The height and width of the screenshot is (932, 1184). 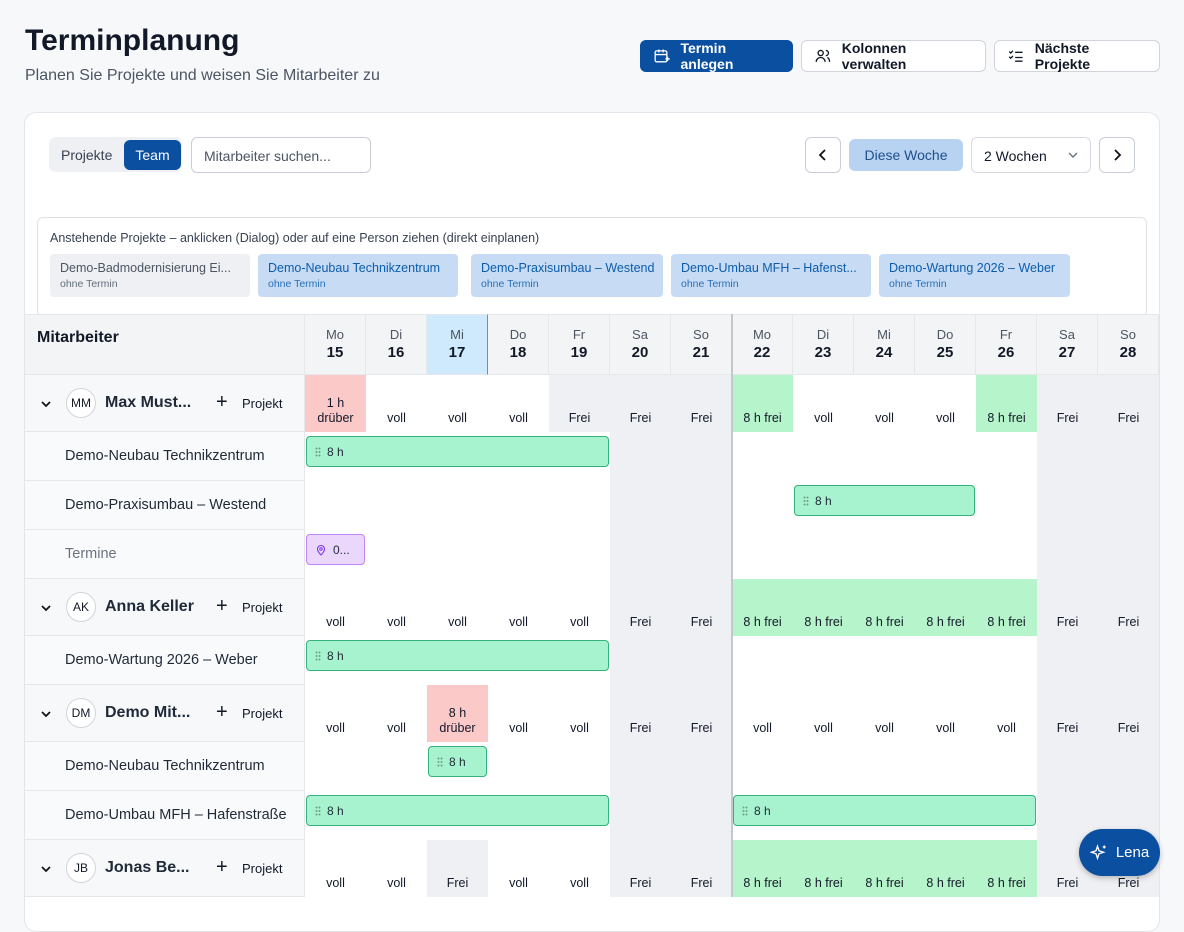 I want to click on range-select: 2 Wochen, so click(x=1031, y=155).